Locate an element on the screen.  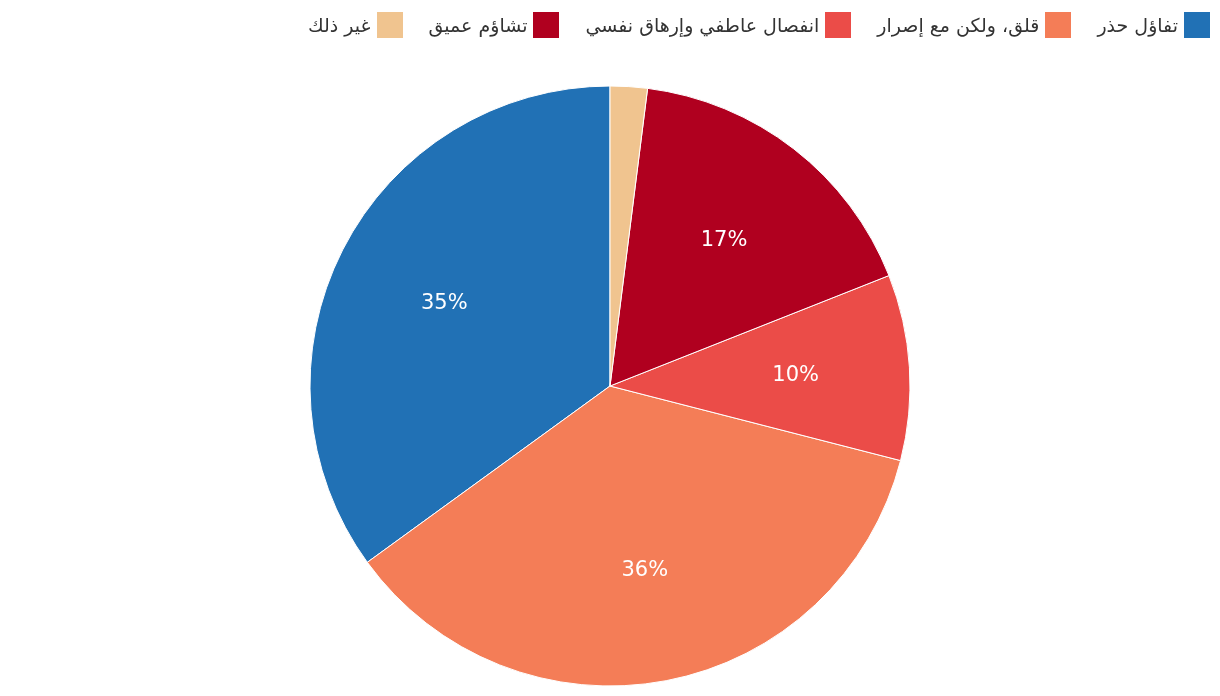
legend-label: انفصال عاطفي وإرهاق نفسي is located at coordinates (702, 25).